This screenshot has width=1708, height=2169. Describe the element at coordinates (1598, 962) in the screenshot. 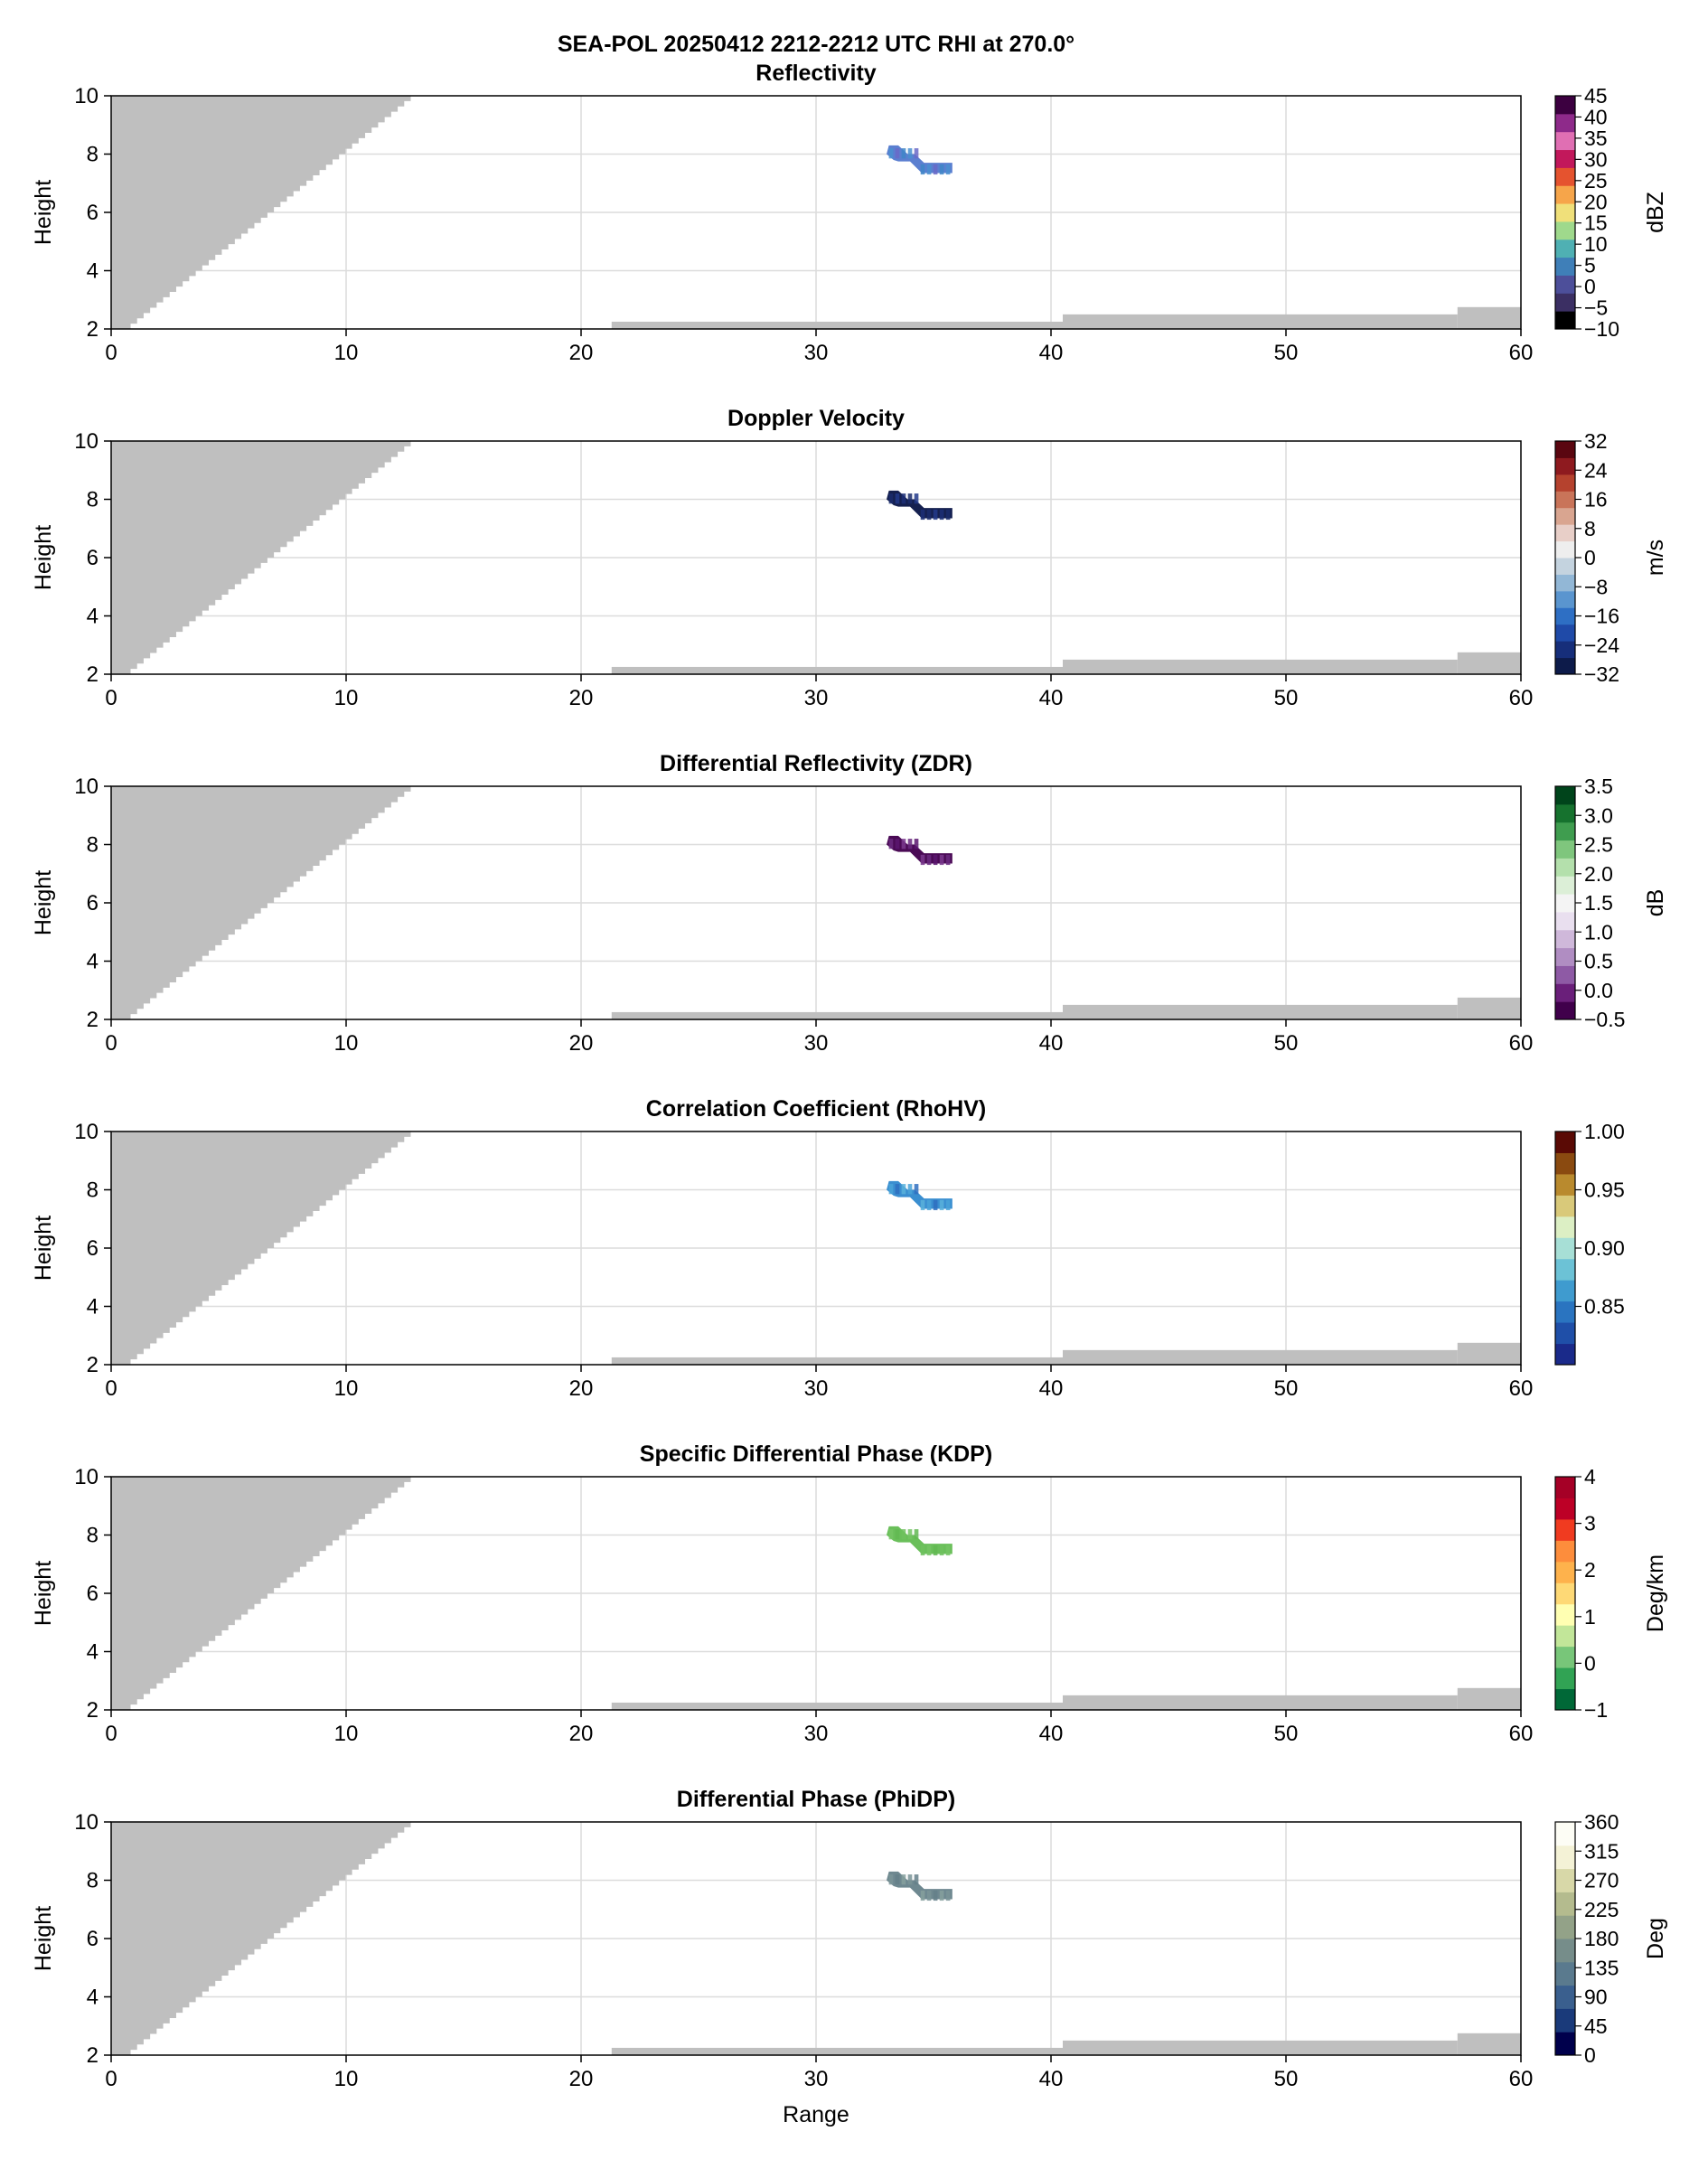

I see `colorbar-tick-label: 0.5` at that location.